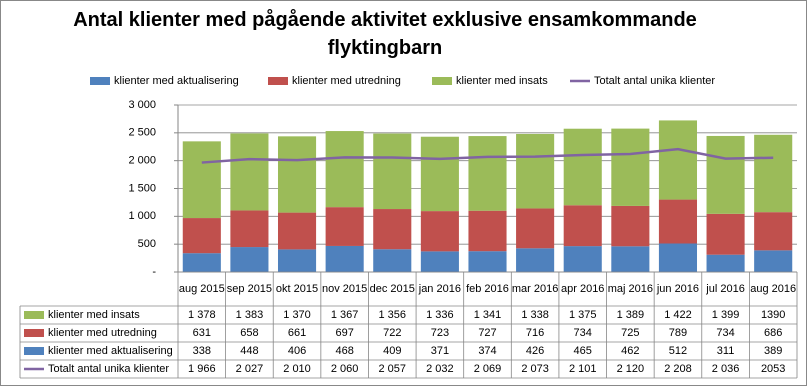 This screenshot has width=807, height=391. I want to click on category-cell: jan 2016, so click(439, 288).